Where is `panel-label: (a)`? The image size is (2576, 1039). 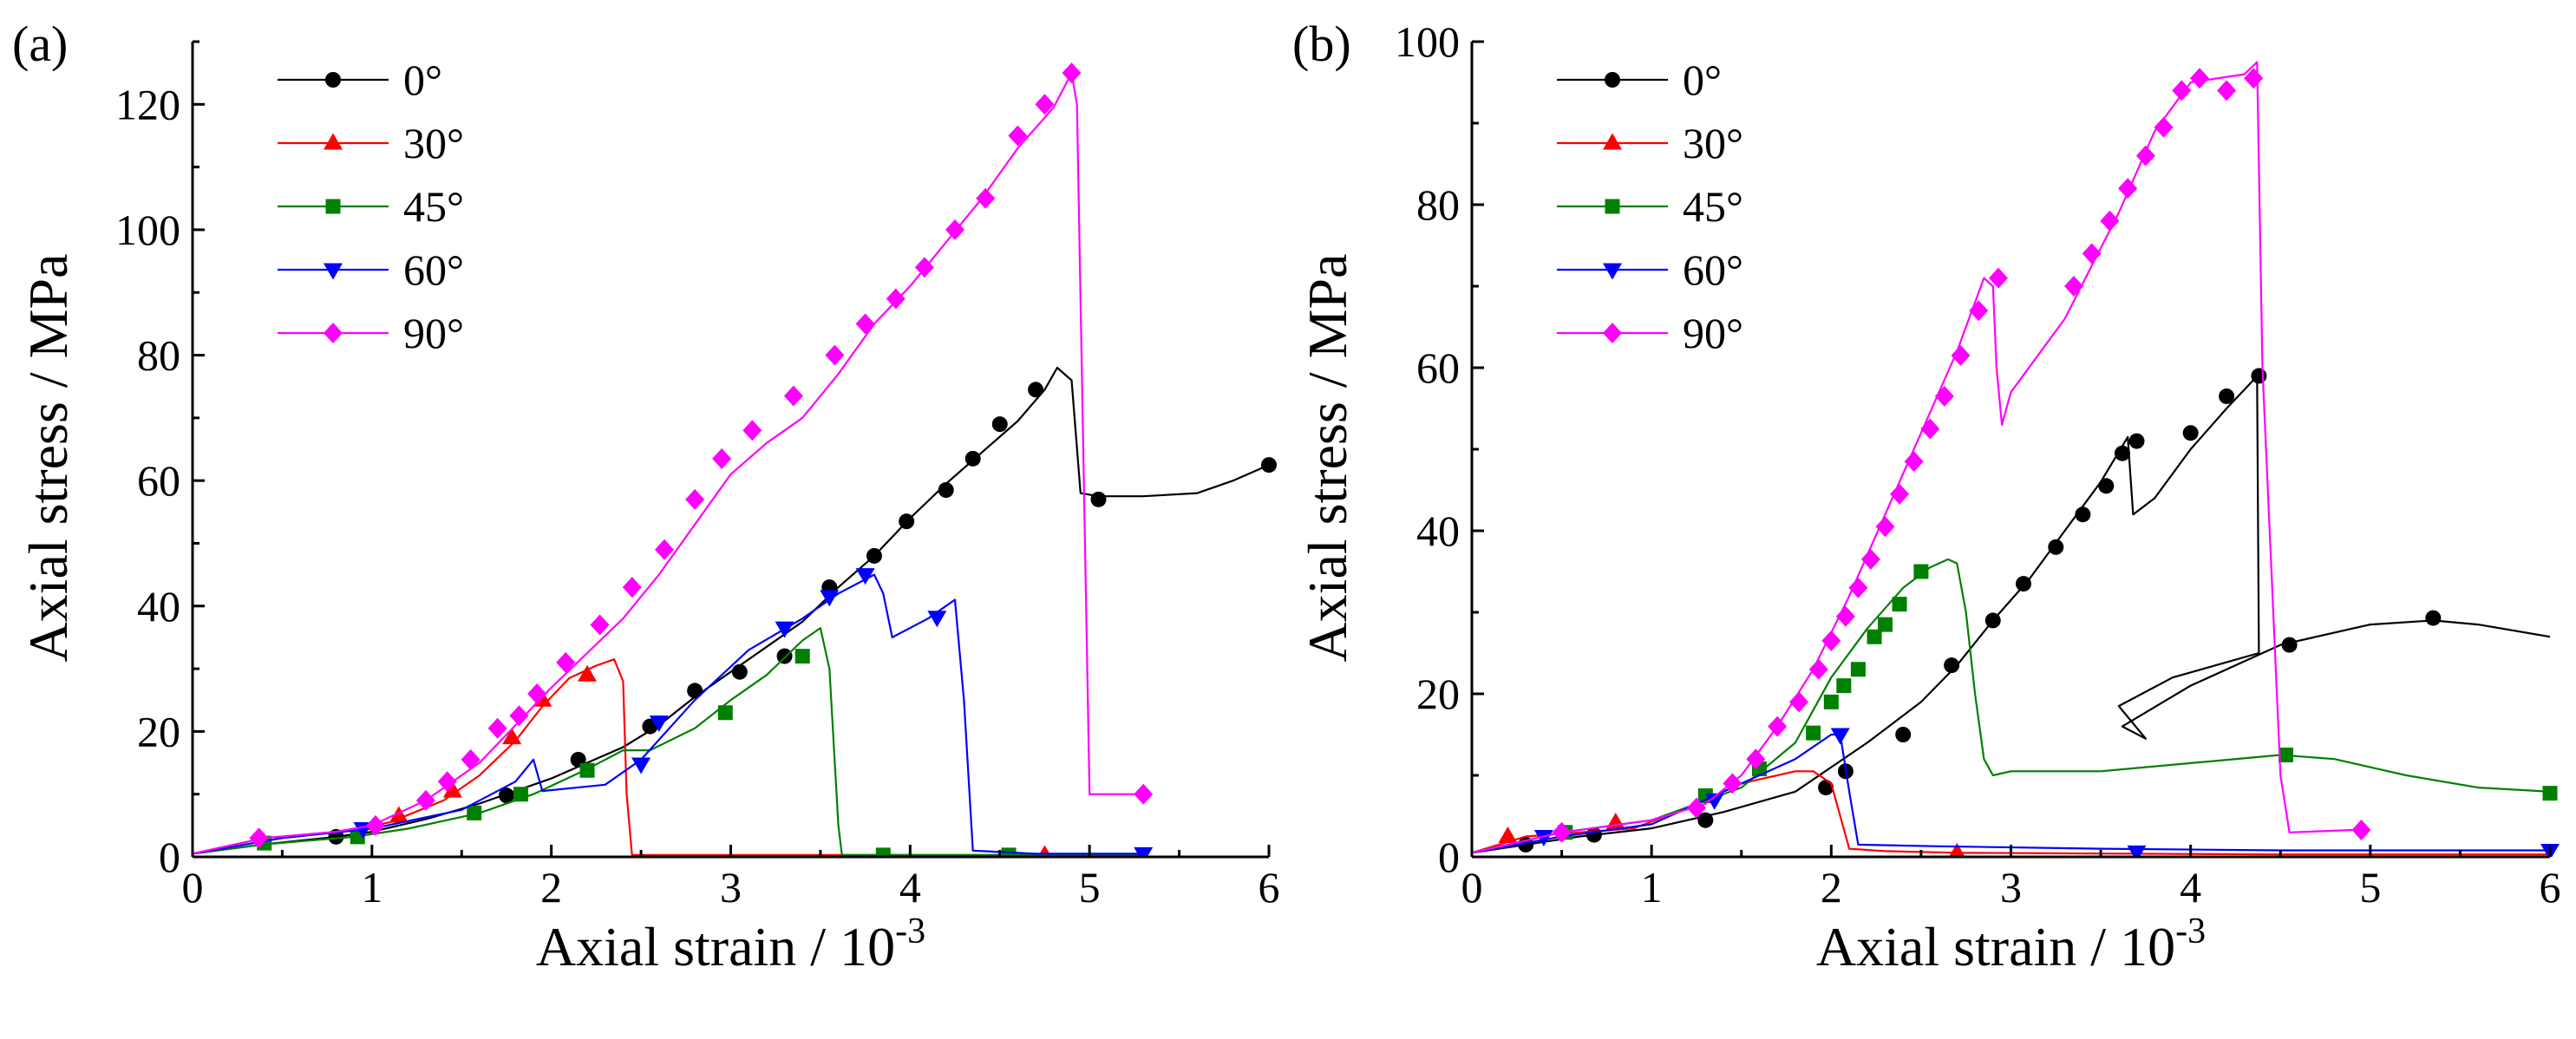
panel-label: (a) is located at coordinates (40, 44).